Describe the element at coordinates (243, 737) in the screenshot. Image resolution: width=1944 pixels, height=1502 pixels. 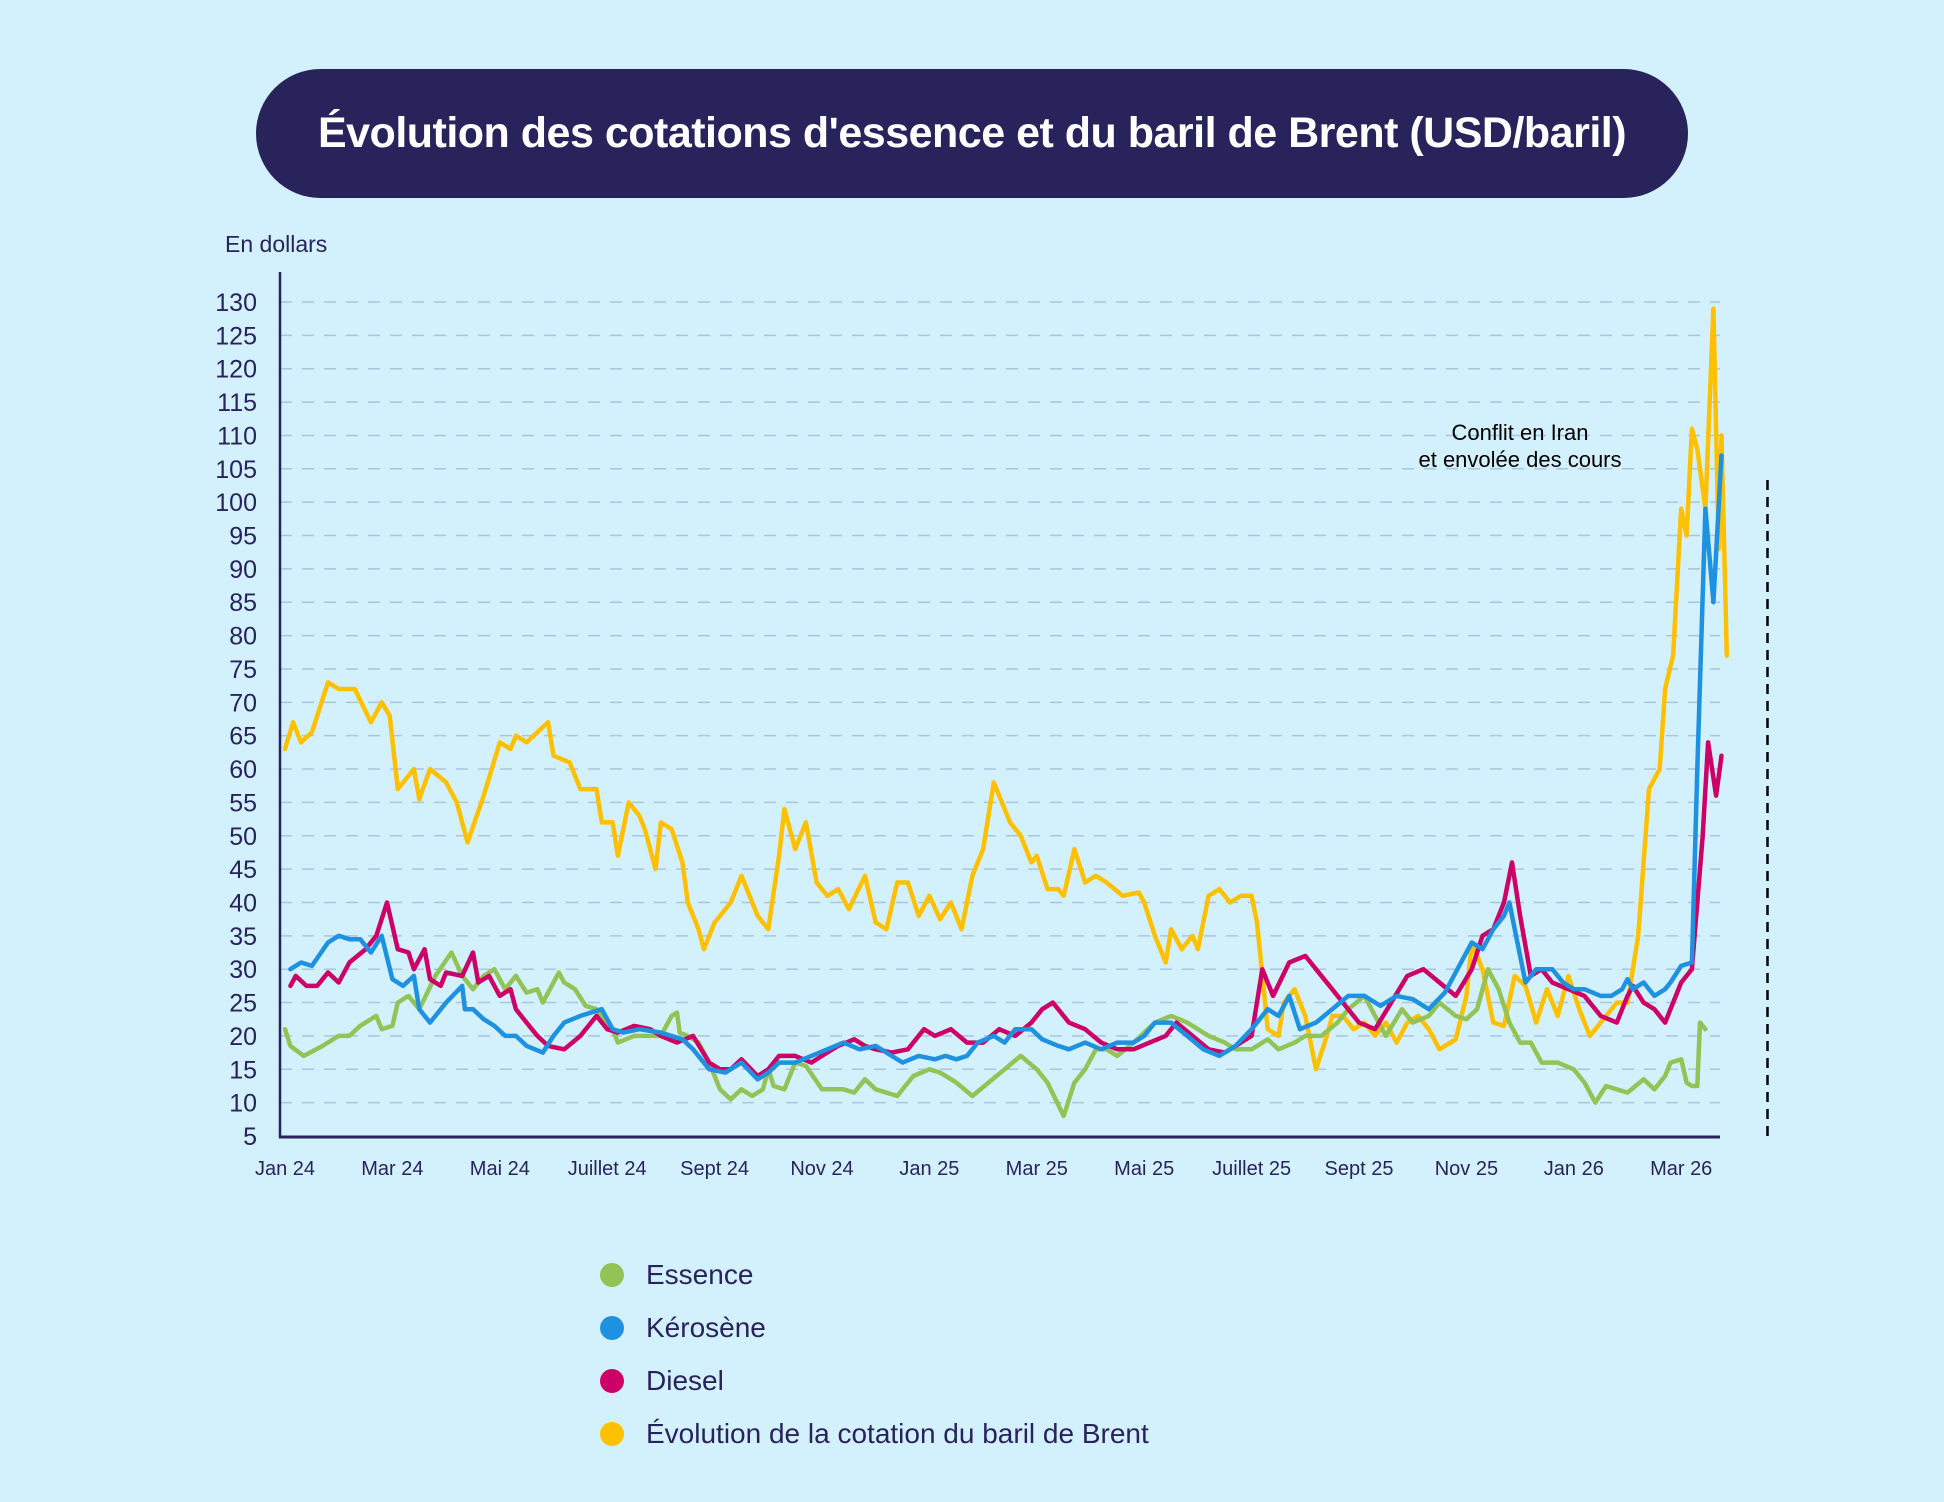
I see `y-tick-label: 65` at that location.